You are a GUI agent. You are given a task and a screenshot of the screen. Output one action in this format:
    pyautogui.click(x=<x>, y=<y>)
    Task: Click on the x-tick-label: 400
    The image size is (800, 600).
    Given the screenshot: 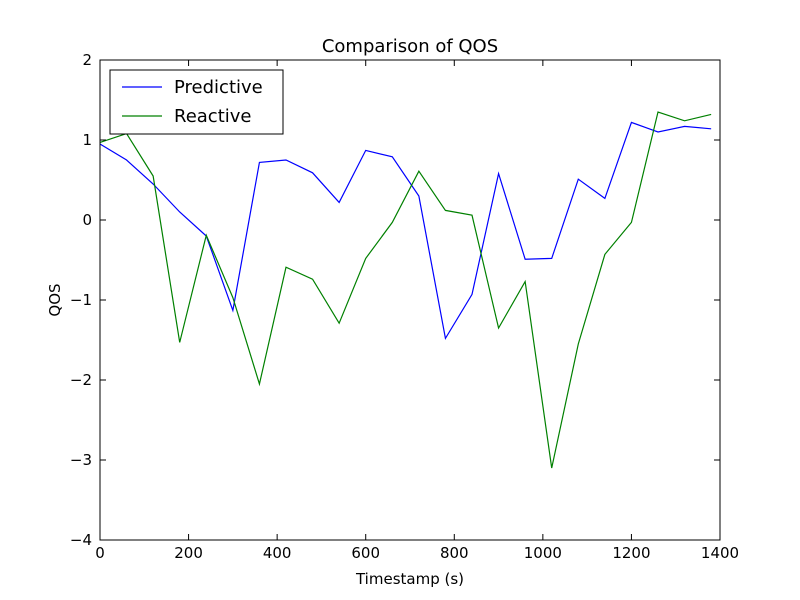 What is the action you would take?
    pyautogui.click(x=277, y=553)
    